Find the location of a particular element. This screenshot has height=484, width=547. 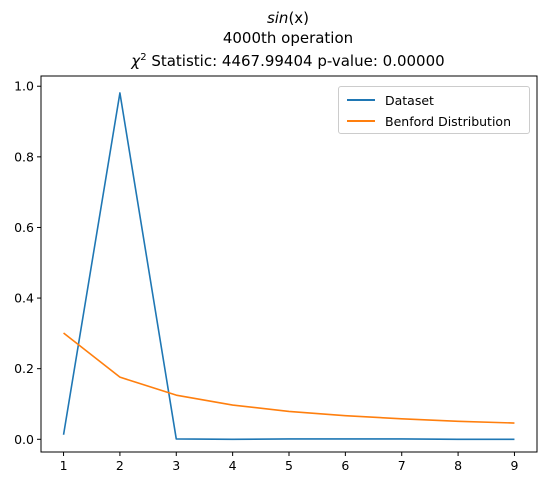

x-axis: 1 2 3 4 5 6 7 8 9 is located at coordinates (289, 462).